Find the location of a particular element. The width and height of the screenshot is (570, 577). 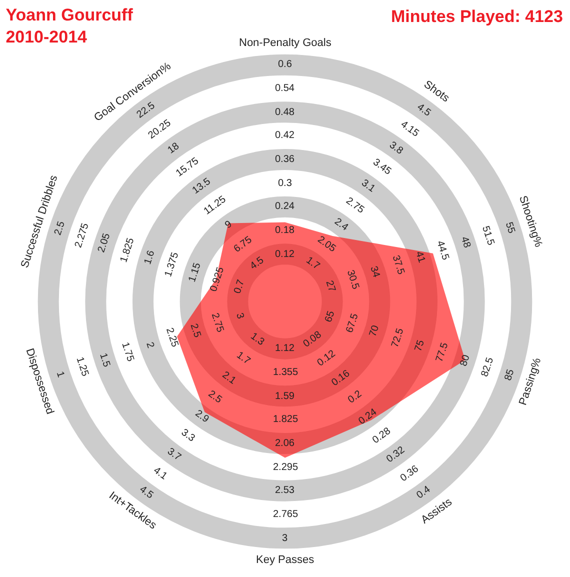

text: 72.5 is located at coordinates (398, 337).